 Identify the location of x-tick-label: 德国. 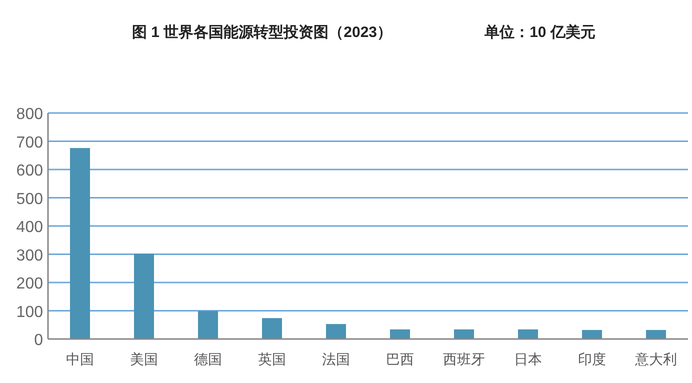
(208, 359).